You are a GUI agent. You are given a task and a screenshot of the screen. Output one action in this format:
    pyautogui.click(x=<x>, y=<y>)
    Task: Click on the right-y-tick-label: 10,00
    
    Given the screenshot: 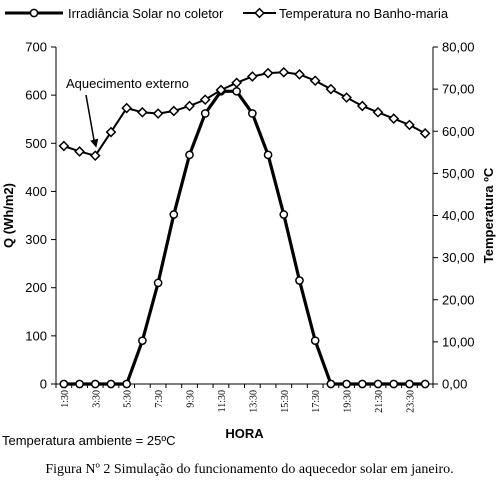 What is the action you would take?
    pyautogui.click(x=458, y=341)
    